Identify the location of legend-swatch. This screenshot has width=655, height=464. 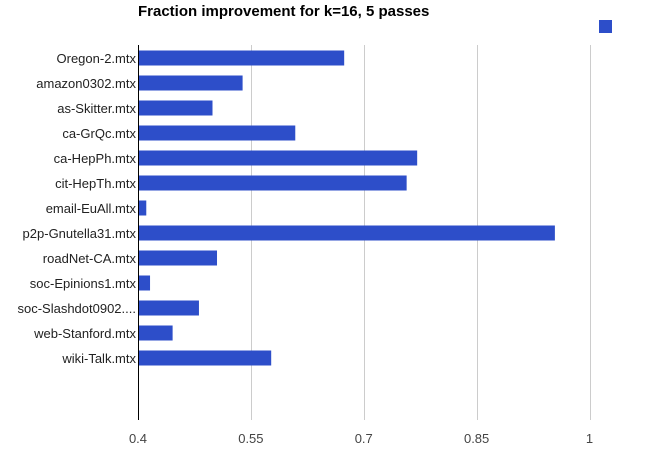
(605, 26).